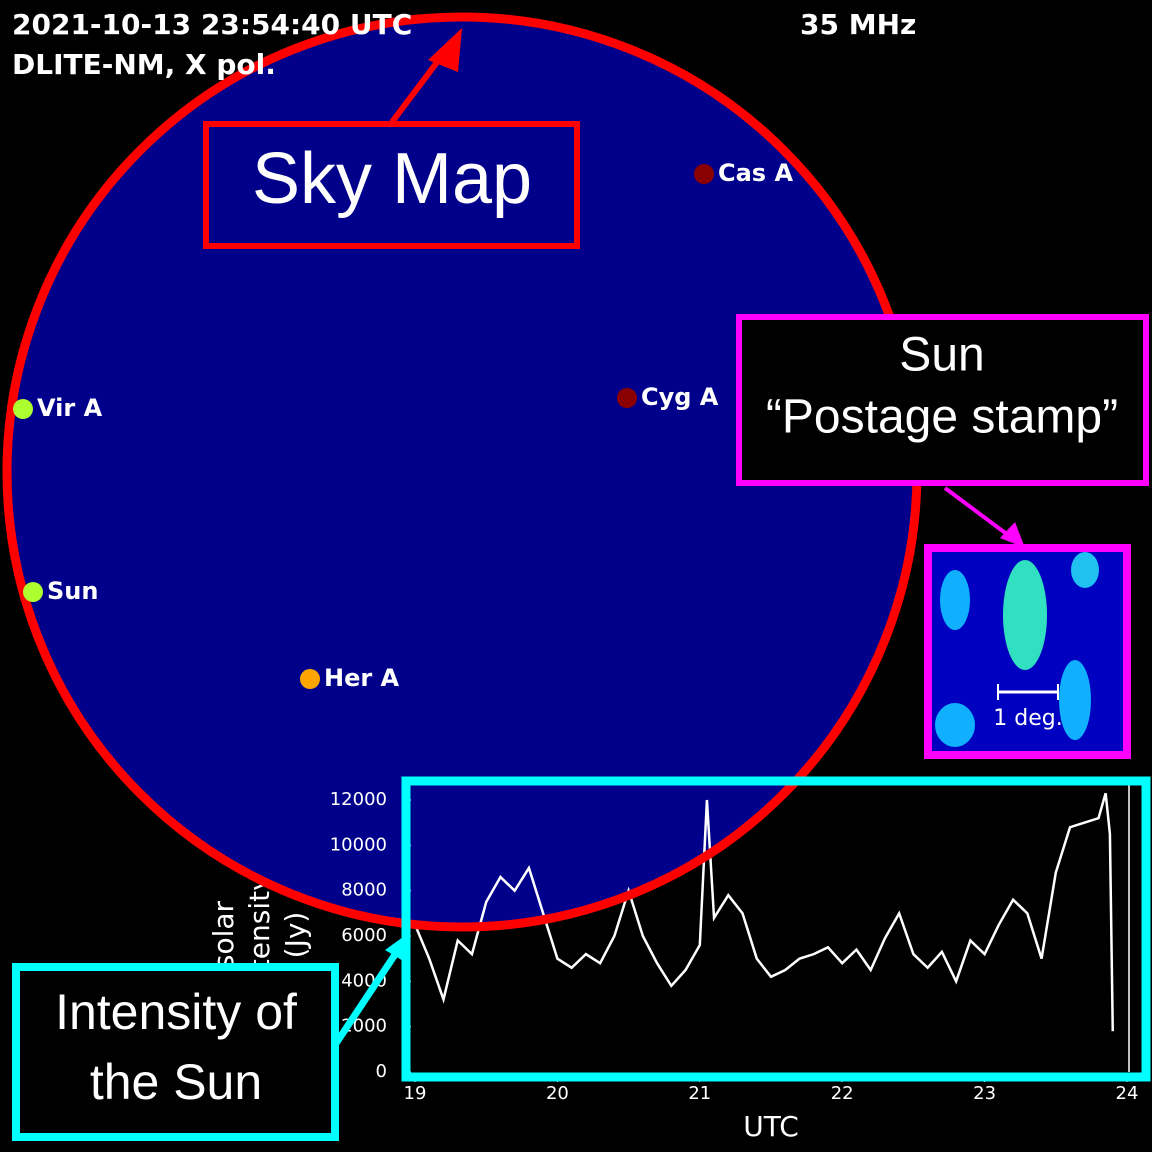  Describe the element at coordinates (771, 1126) in the screenshot. I see `x-axis-label: UTC` at that location.